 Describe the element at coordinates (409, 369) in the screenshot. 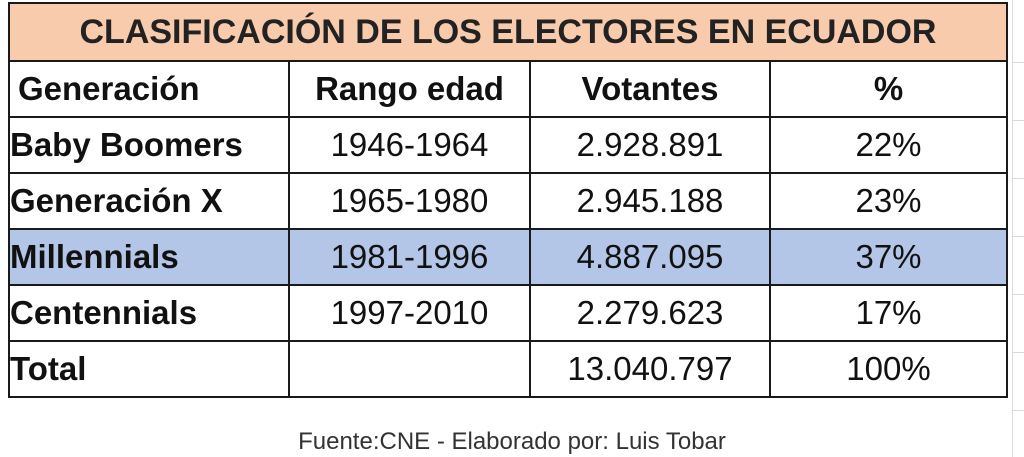

I see `total-age-range-cell` at that location.